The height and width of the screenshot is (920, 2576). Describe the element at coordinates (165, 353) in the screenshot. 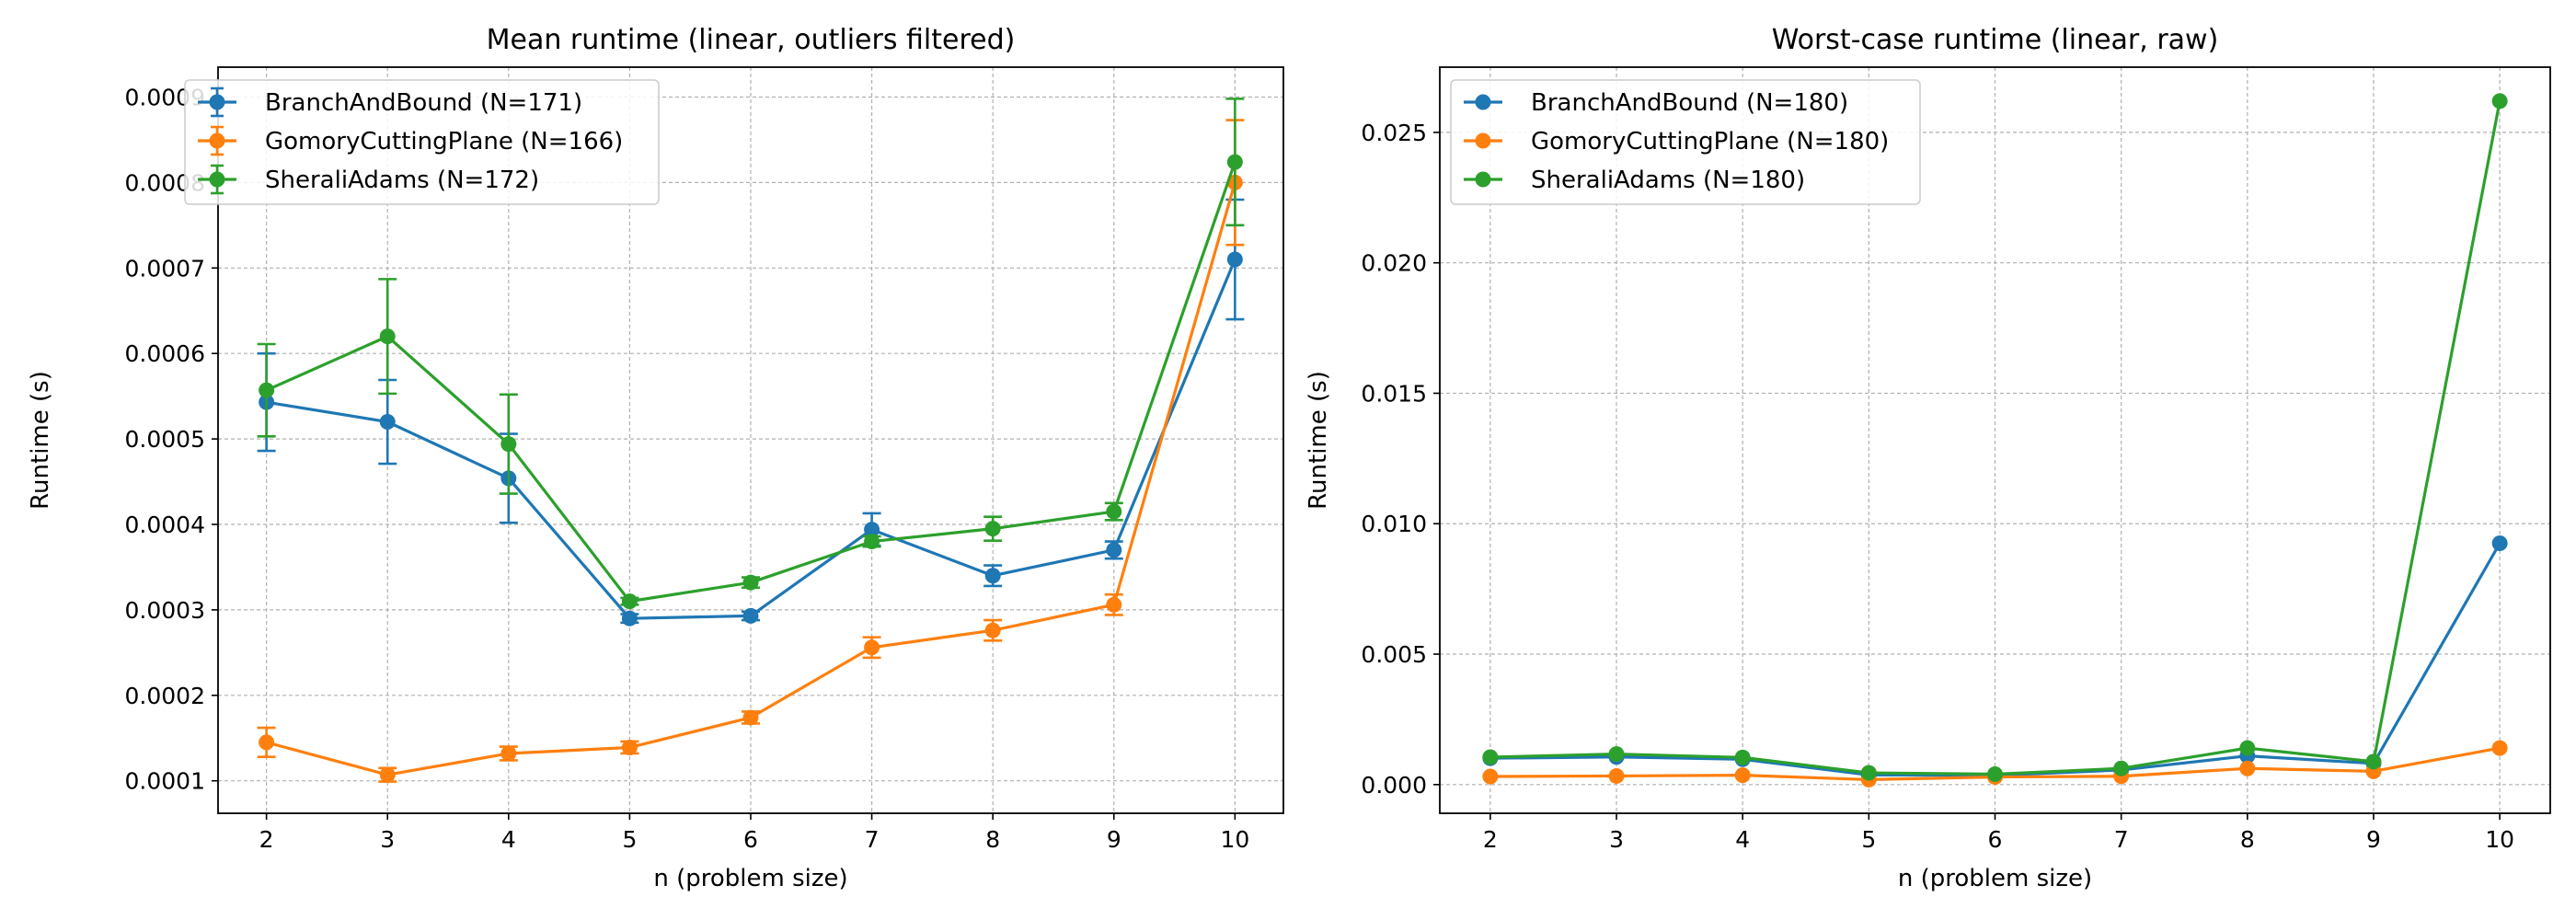

I see `y-tick-label: 0.0006` at that location.